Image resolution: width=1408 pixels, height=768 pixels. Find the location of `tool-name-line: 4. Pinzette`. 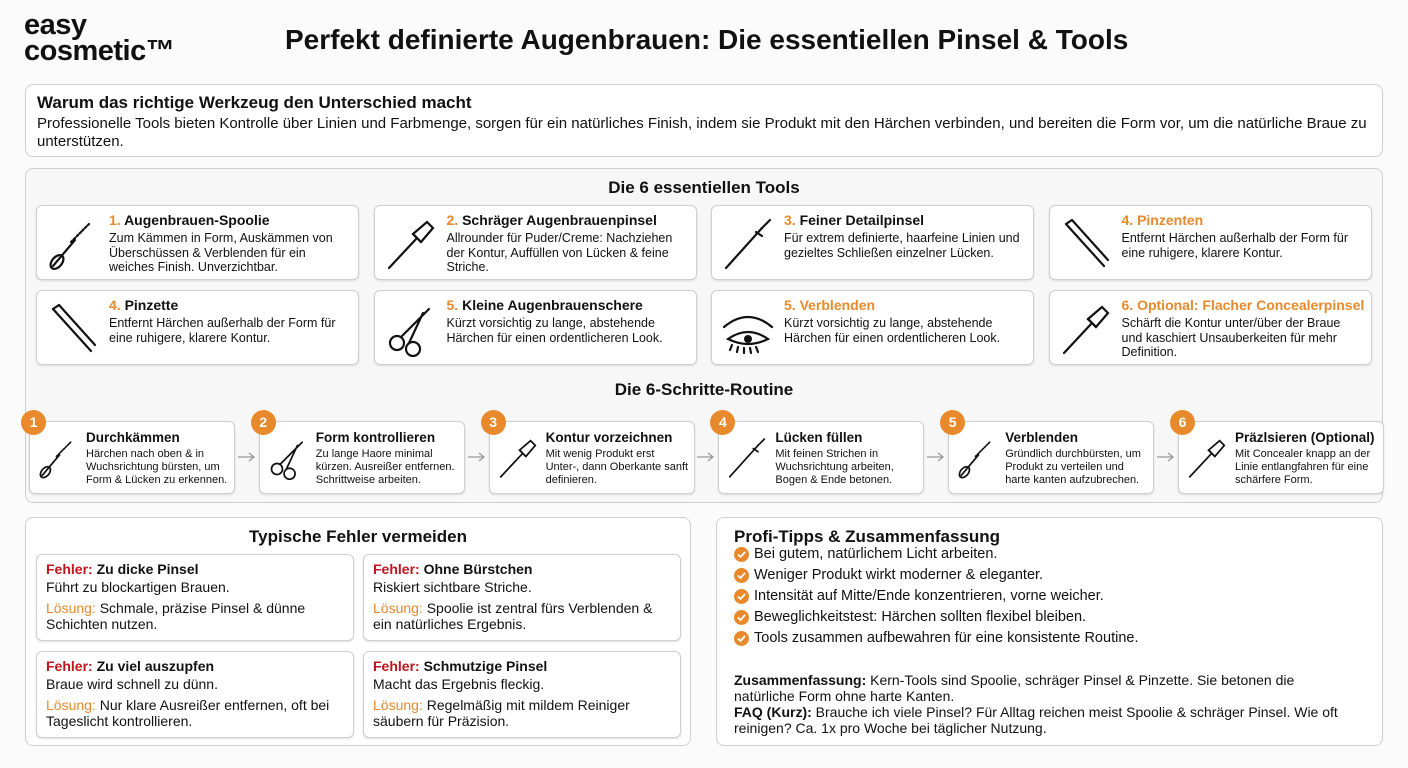

tool-name-line: 4. Pinzette is located at coordinates (143, 305).